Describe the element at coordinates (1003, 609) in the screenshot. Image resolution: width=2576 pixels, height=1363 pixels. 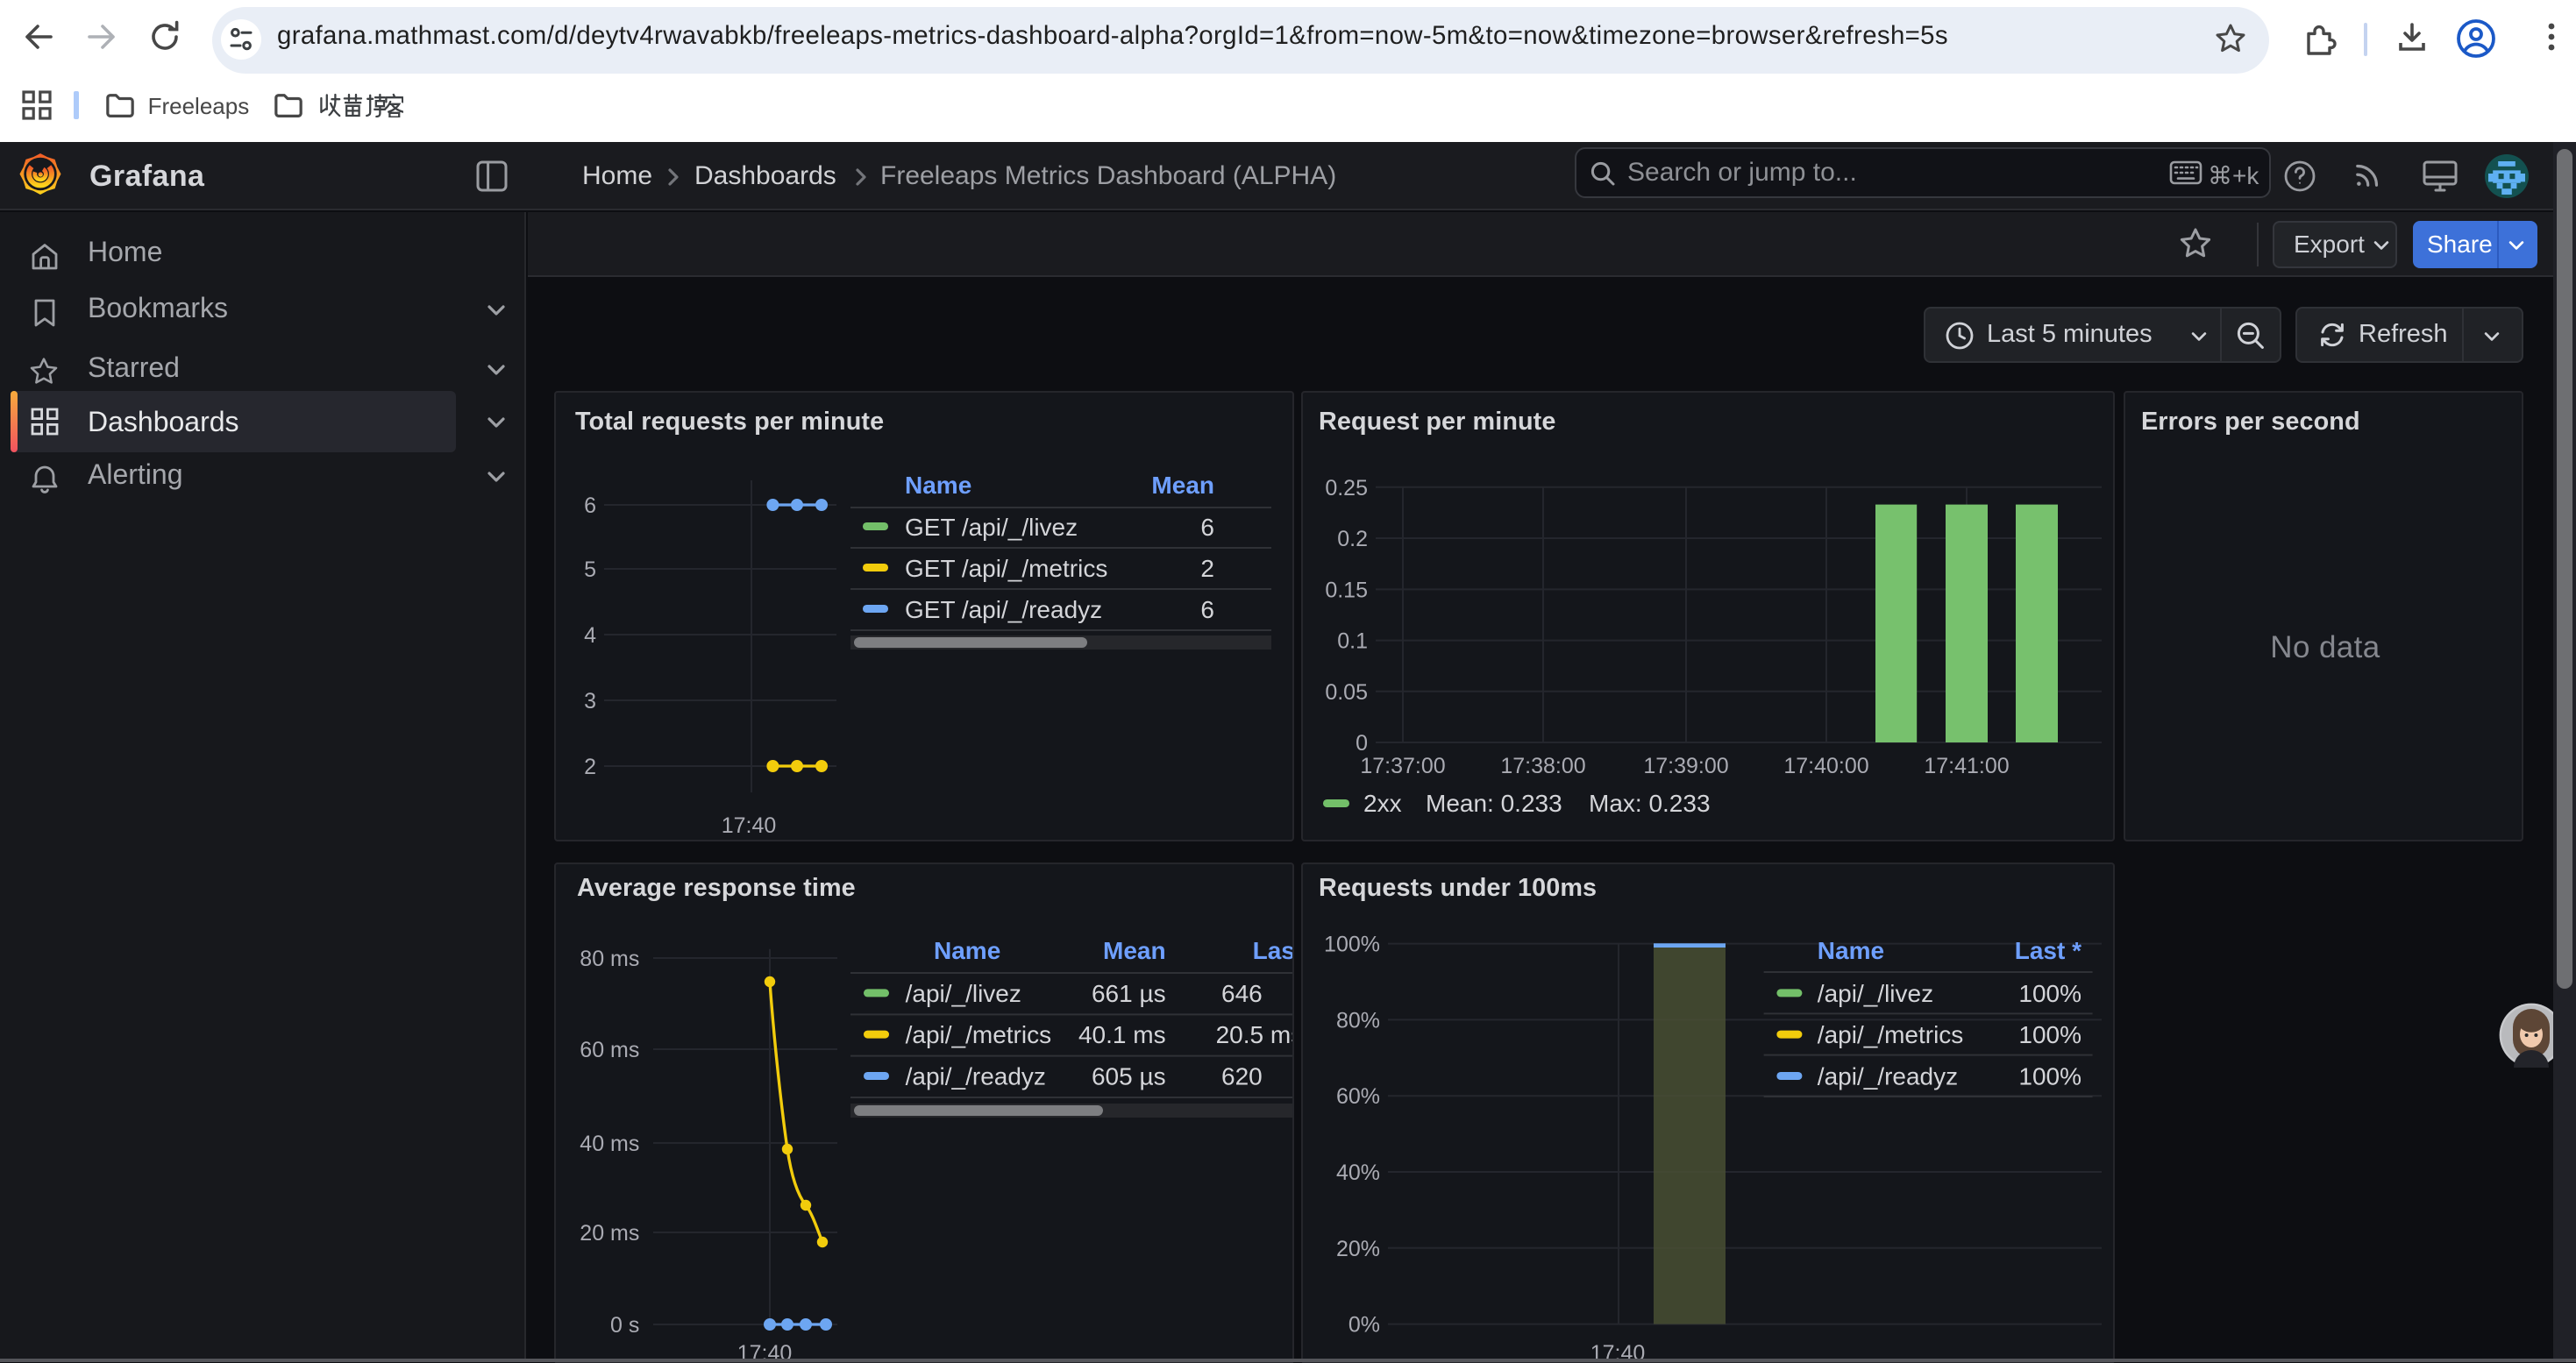
I see `svg-text: GET /api/_/readyz` at that location.